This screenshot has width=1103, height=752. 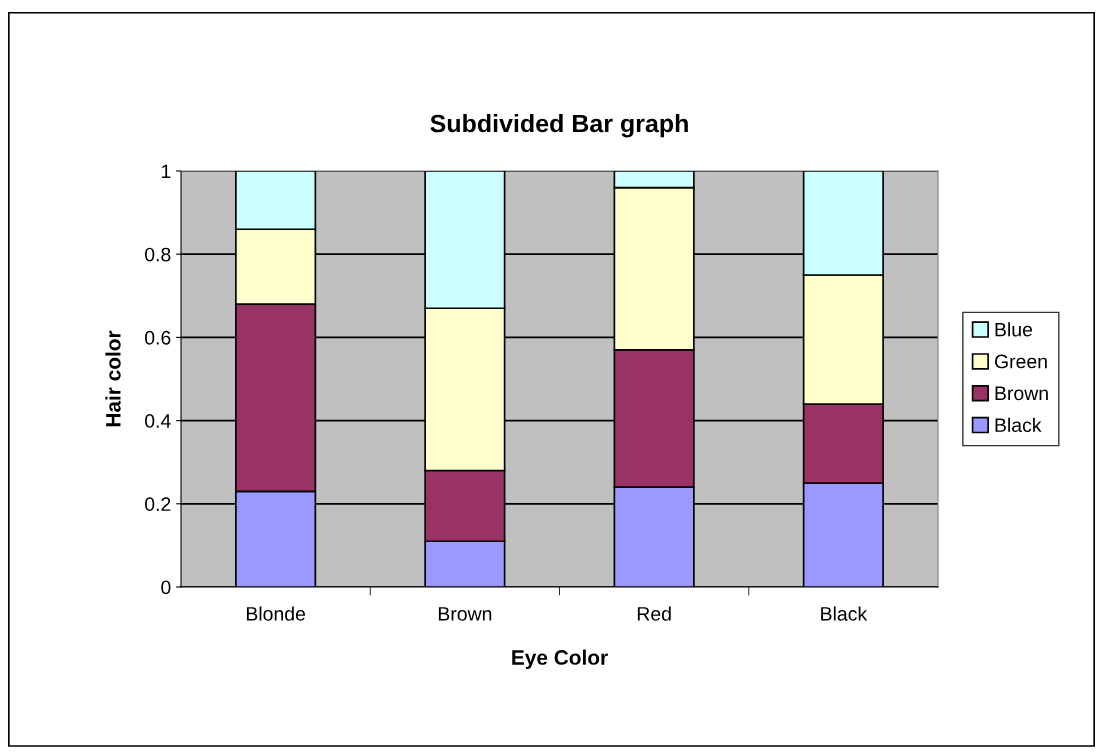 What do you see at coordinates (158, 421) in the screenshot?
I see `y-tick-label: 0.4` at bounding box center [158, 421].